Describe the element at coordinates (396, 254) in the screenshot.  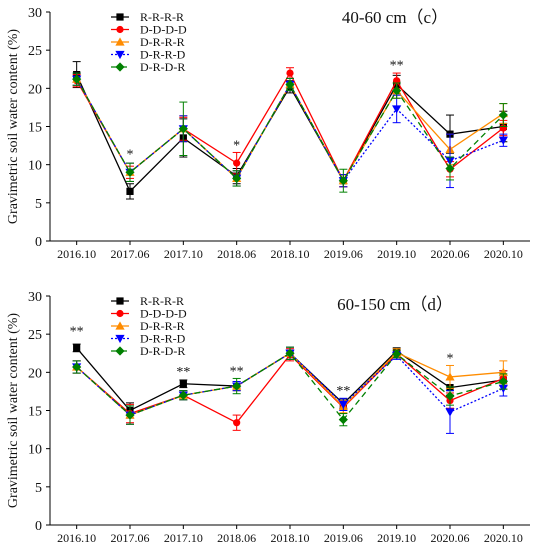
I see `x-tick-label: 2019.10` at that location.